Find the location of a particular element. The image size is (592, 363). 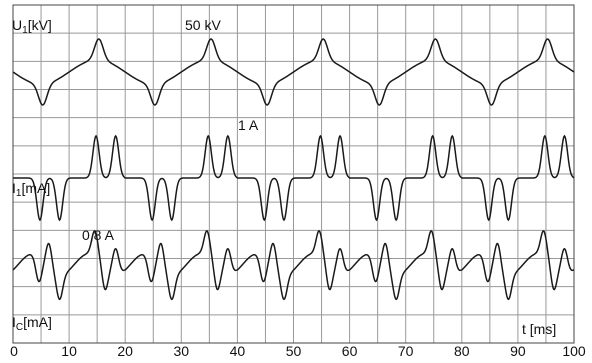

x-tick-label: 80 is located at coordinates (462, 351).